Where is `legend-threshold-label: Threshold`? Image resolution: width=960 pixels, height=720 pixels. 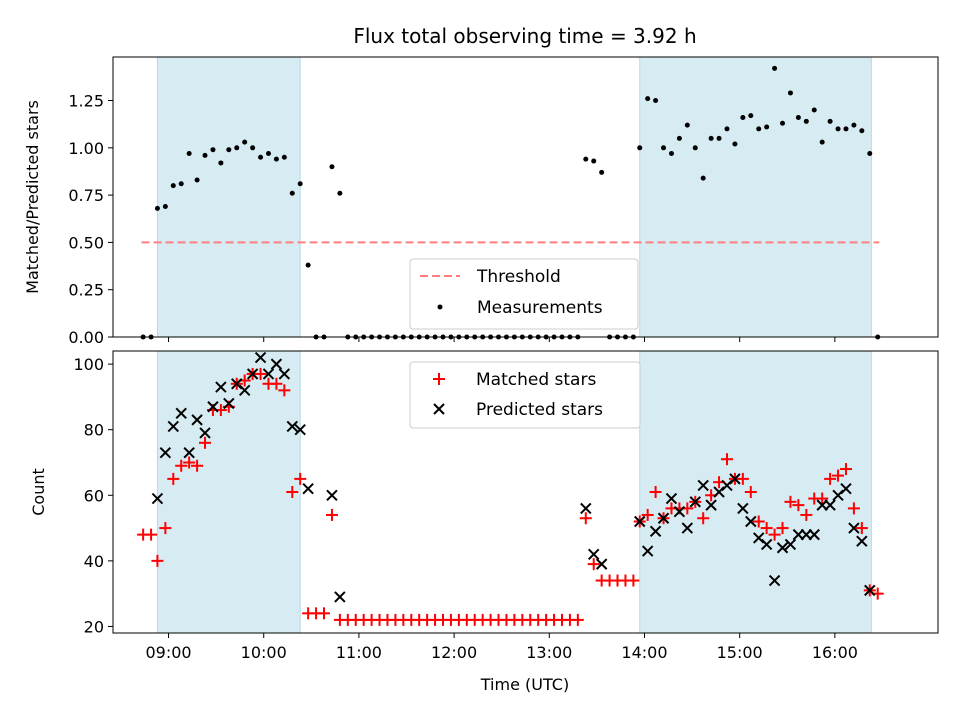
legend-threshold-label: Threshold is located at coordinates (518, 277).